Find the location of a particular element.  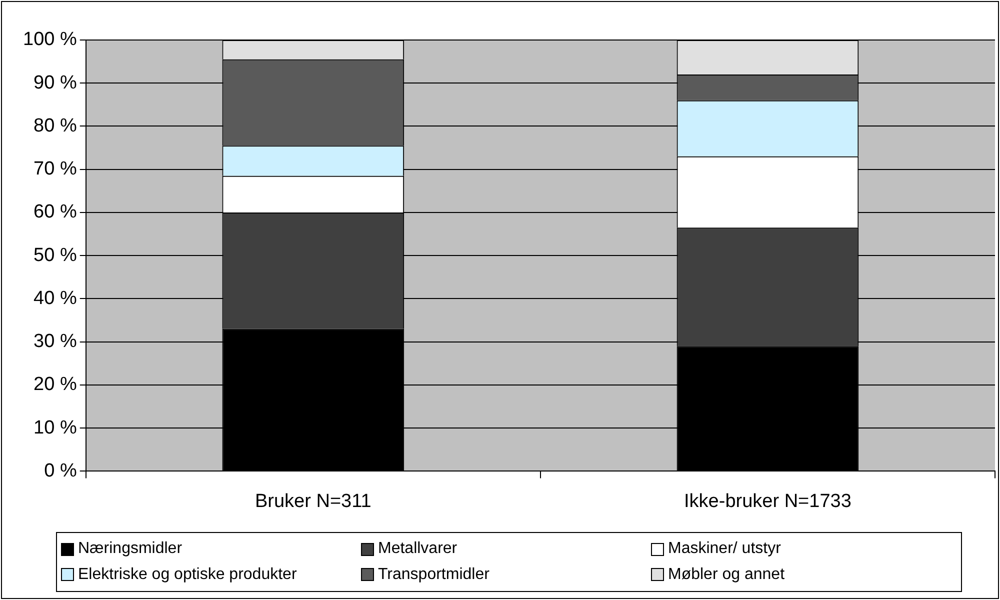

x-tick-label: Bruker N=311 is located at coordinates (313, 501).